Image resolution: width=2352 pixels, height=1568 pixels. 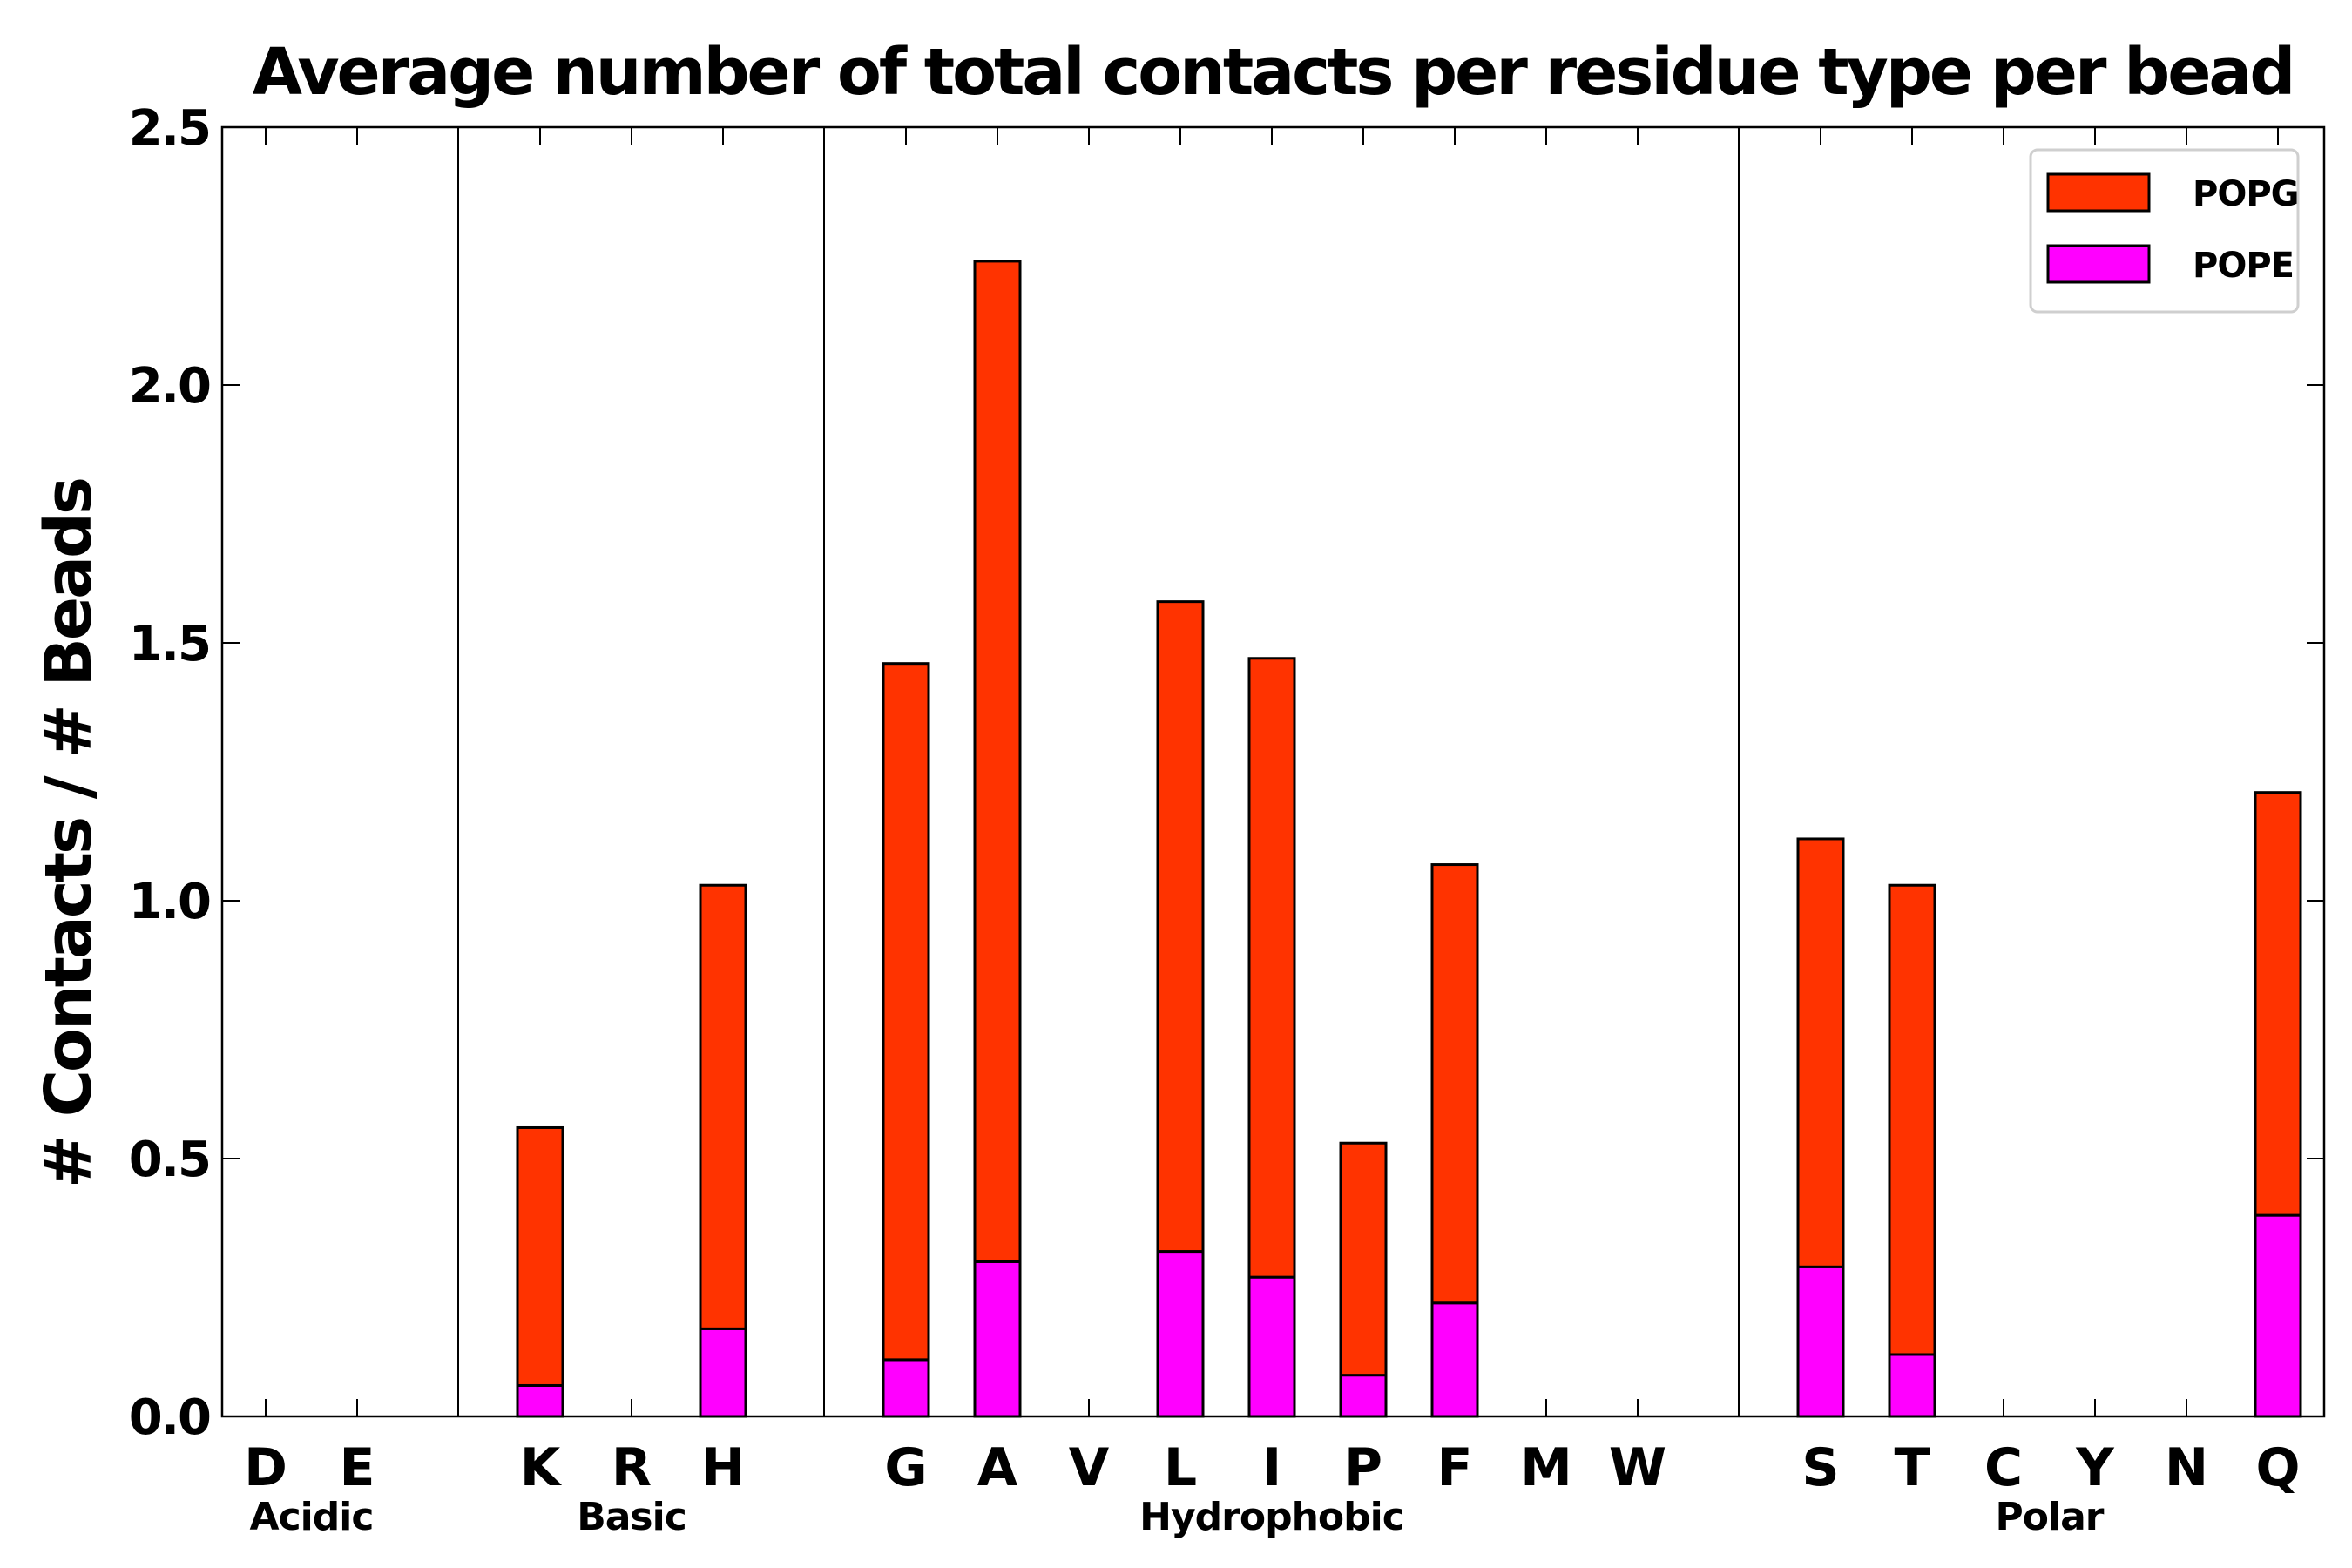 What do you see at coordinates (631, 1517) in the screenshot?
I see `group-label-basic: Basic` at bounding box center [631, 1517].